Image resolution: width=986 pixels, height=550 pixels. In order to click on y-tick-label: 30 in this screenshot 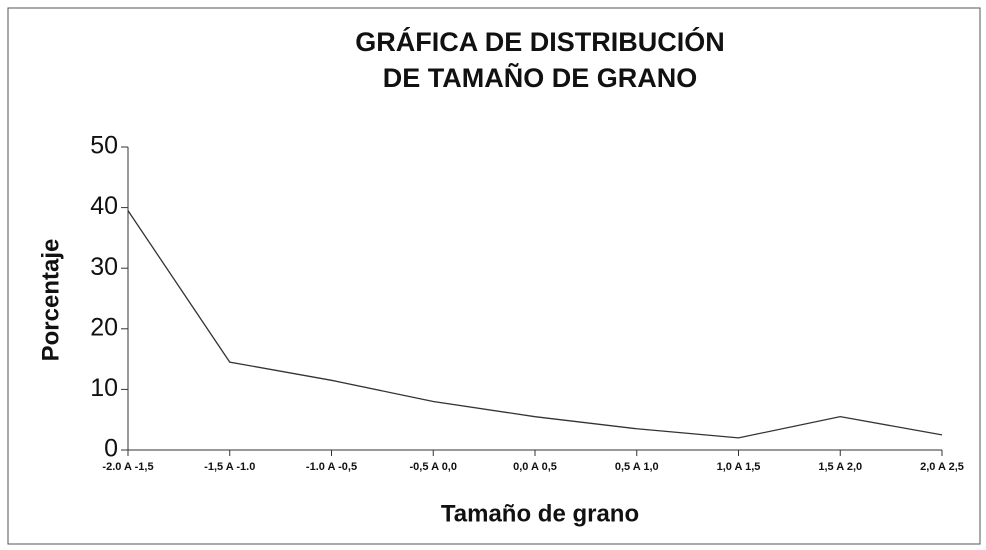, I will do `click(104, 267)`.